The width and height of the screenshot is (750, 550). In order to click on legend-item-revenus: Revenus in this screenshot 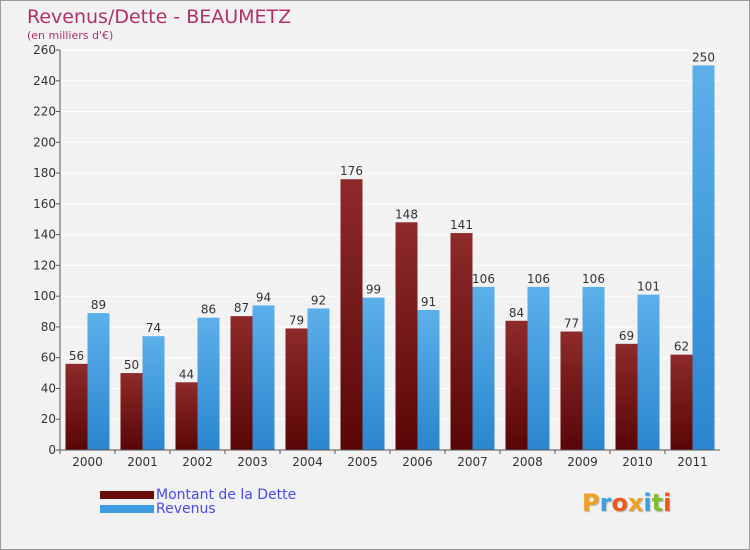, I will do `click(158, 509)`.